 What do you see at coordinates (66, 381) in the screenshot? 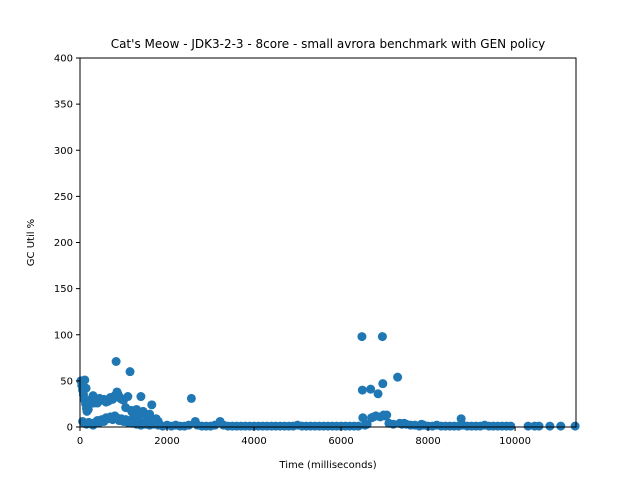
I see `y-tick-label: 50` at bounding box center [66, 381].